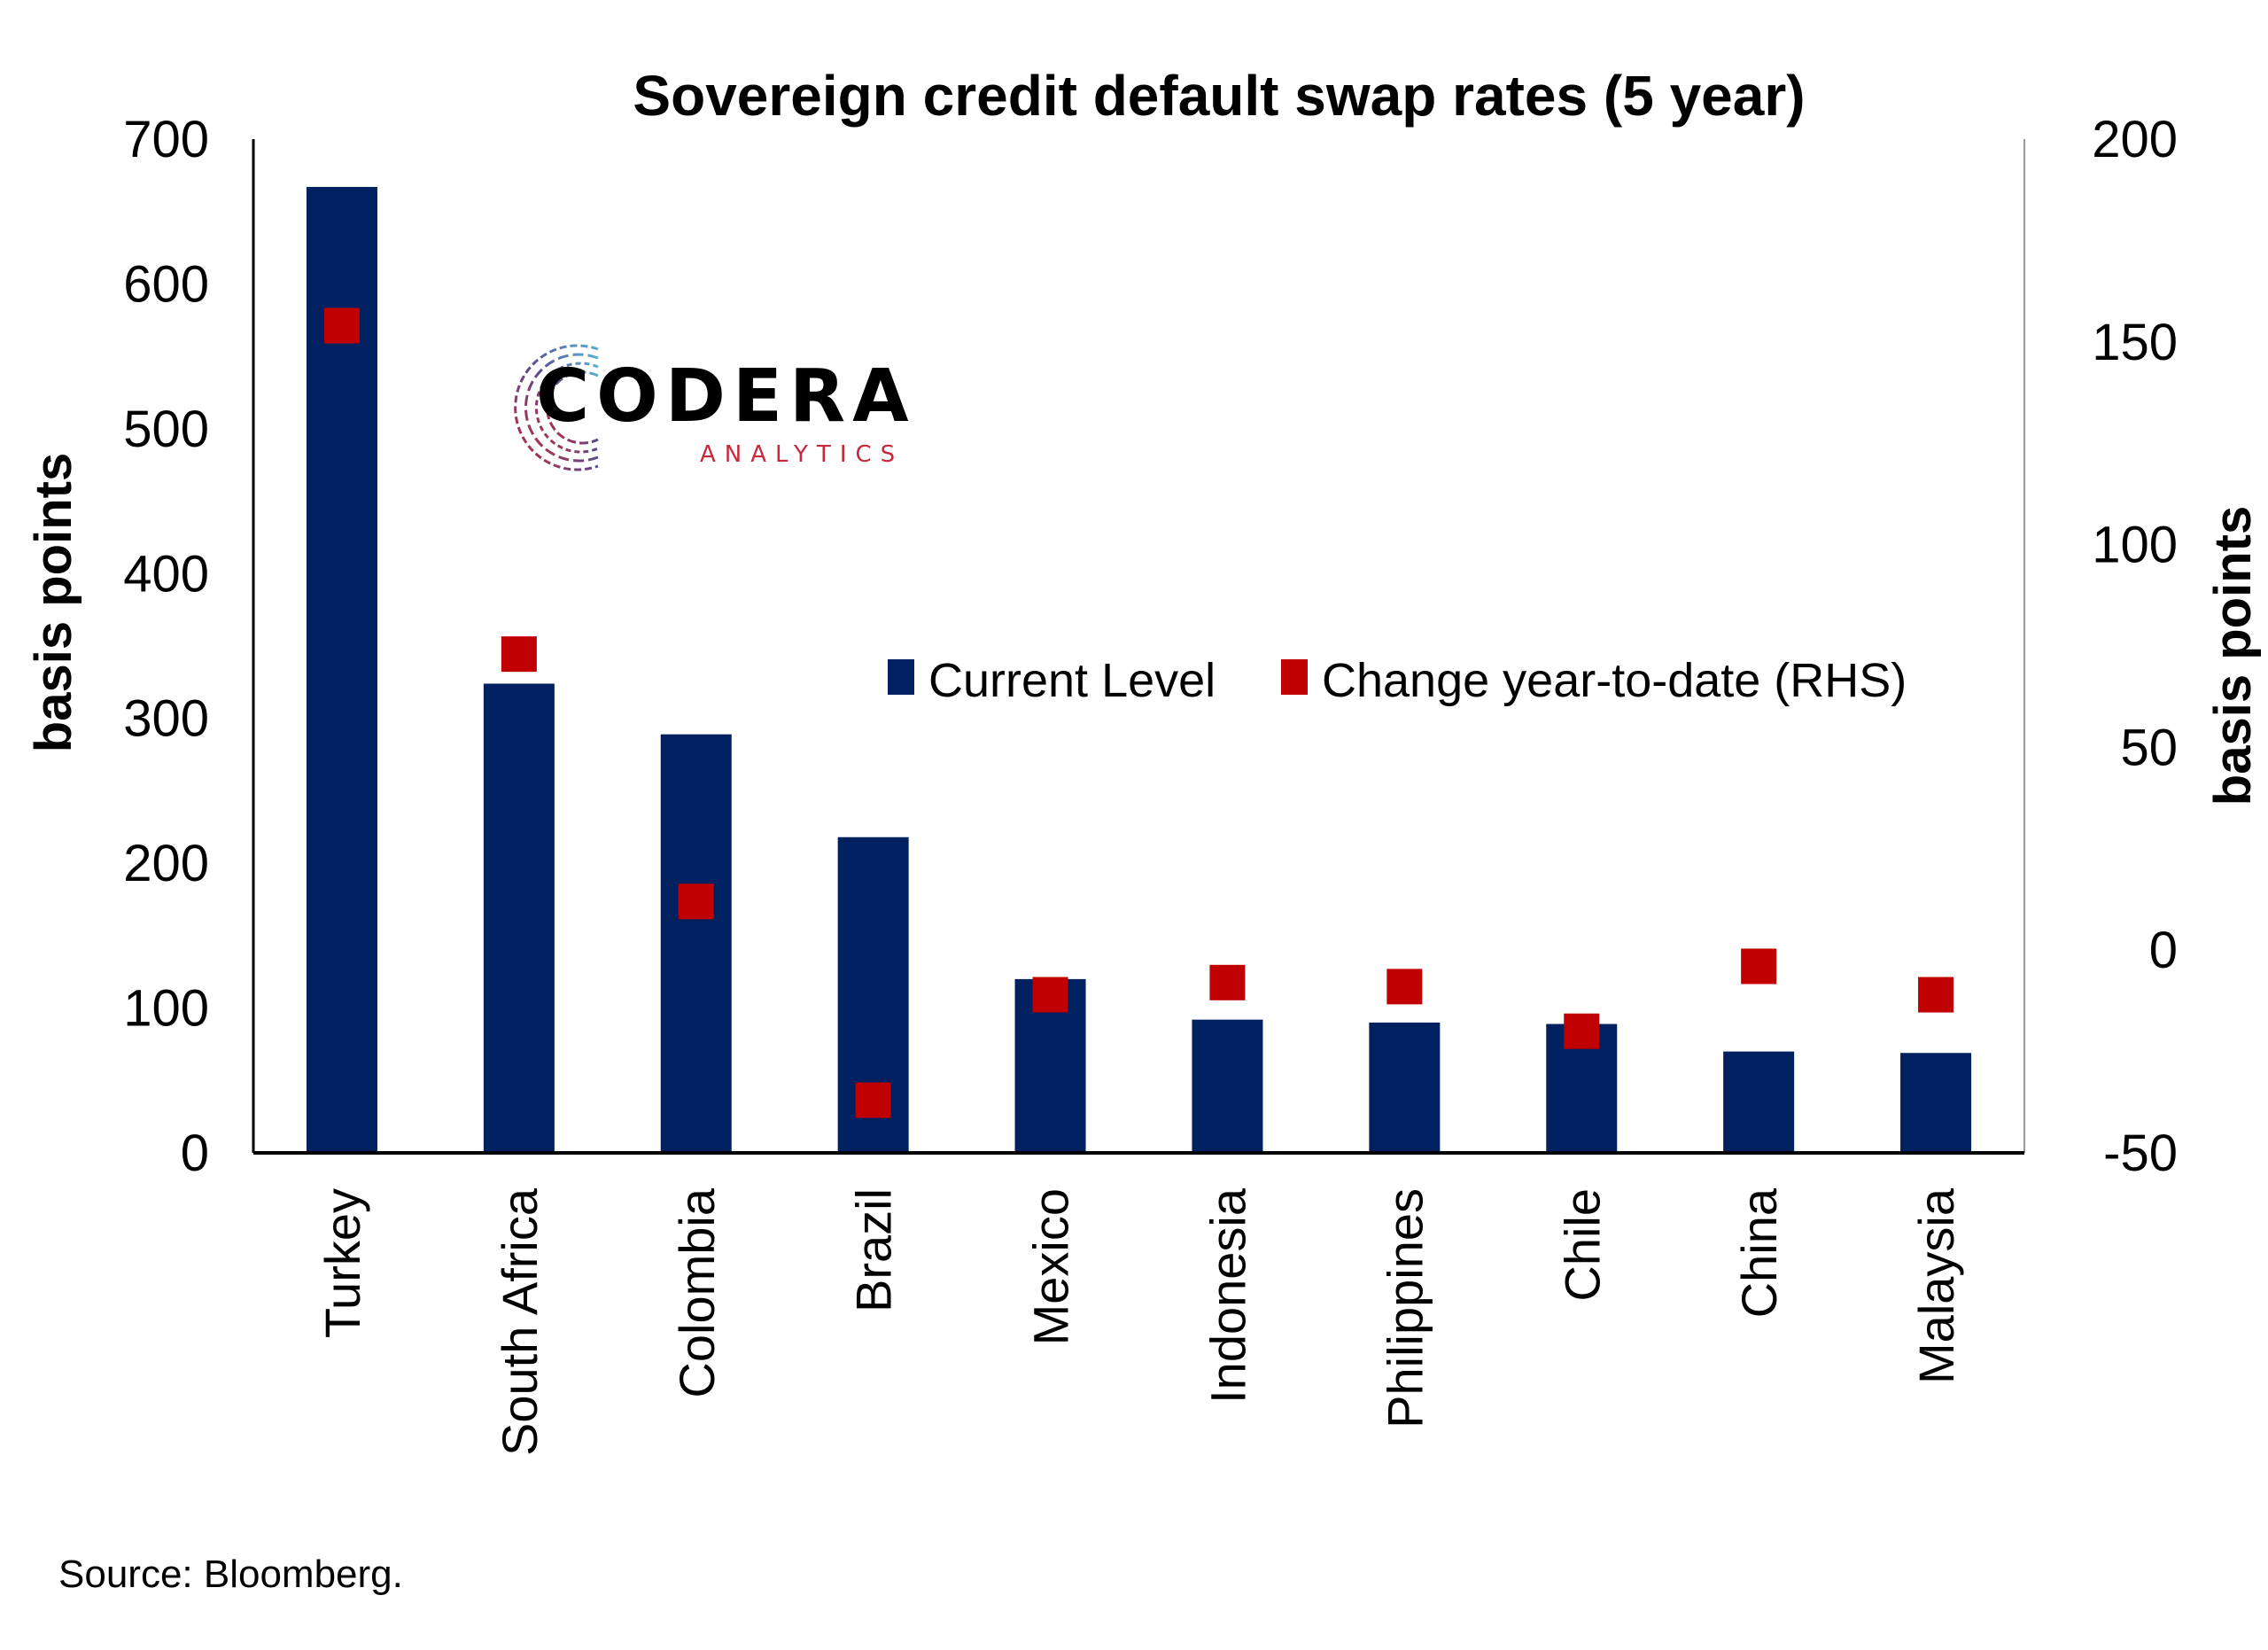 The width and height of the screenshot is (2268, 1650). I want to click on right-tick-label: -50, so click(2140, 1153).